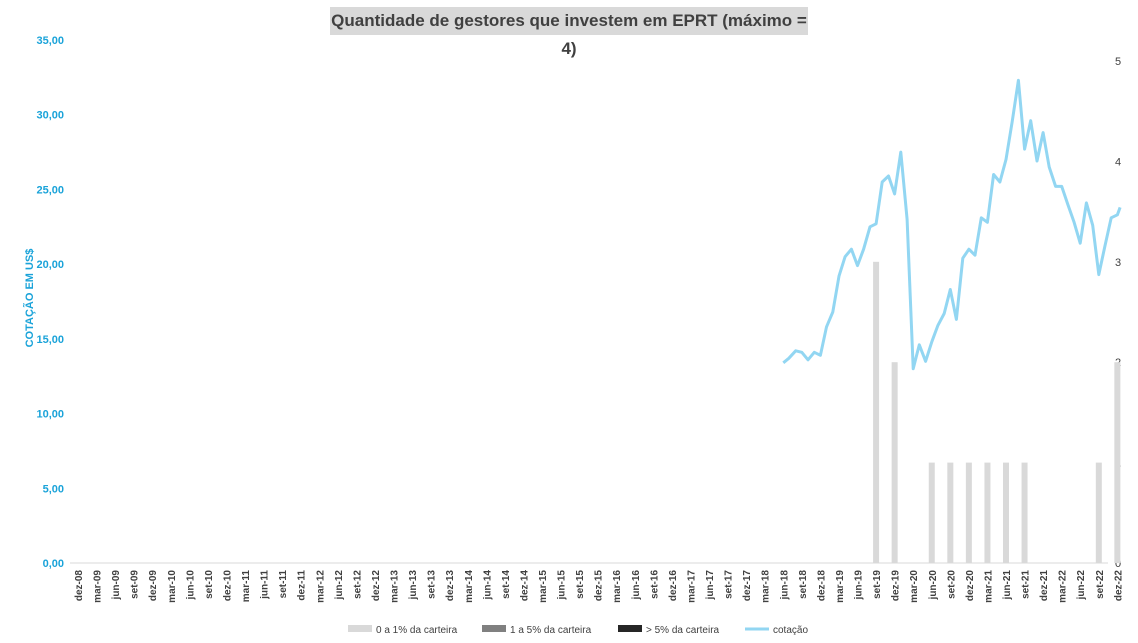 The height and width of the screenshot is (643, 1138). I want to click on x-tick-label: set-14, so click(506, 584).